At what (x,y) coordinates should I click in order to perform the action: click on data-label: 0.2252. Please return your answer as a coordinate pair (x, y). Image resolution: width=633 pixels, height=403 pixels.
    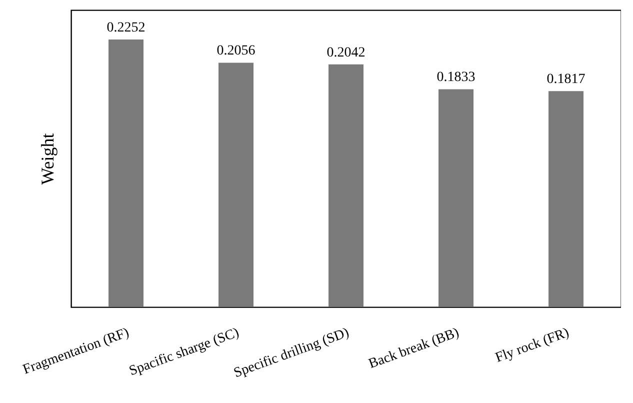
    Looking at the image, I should click on (126, 28).